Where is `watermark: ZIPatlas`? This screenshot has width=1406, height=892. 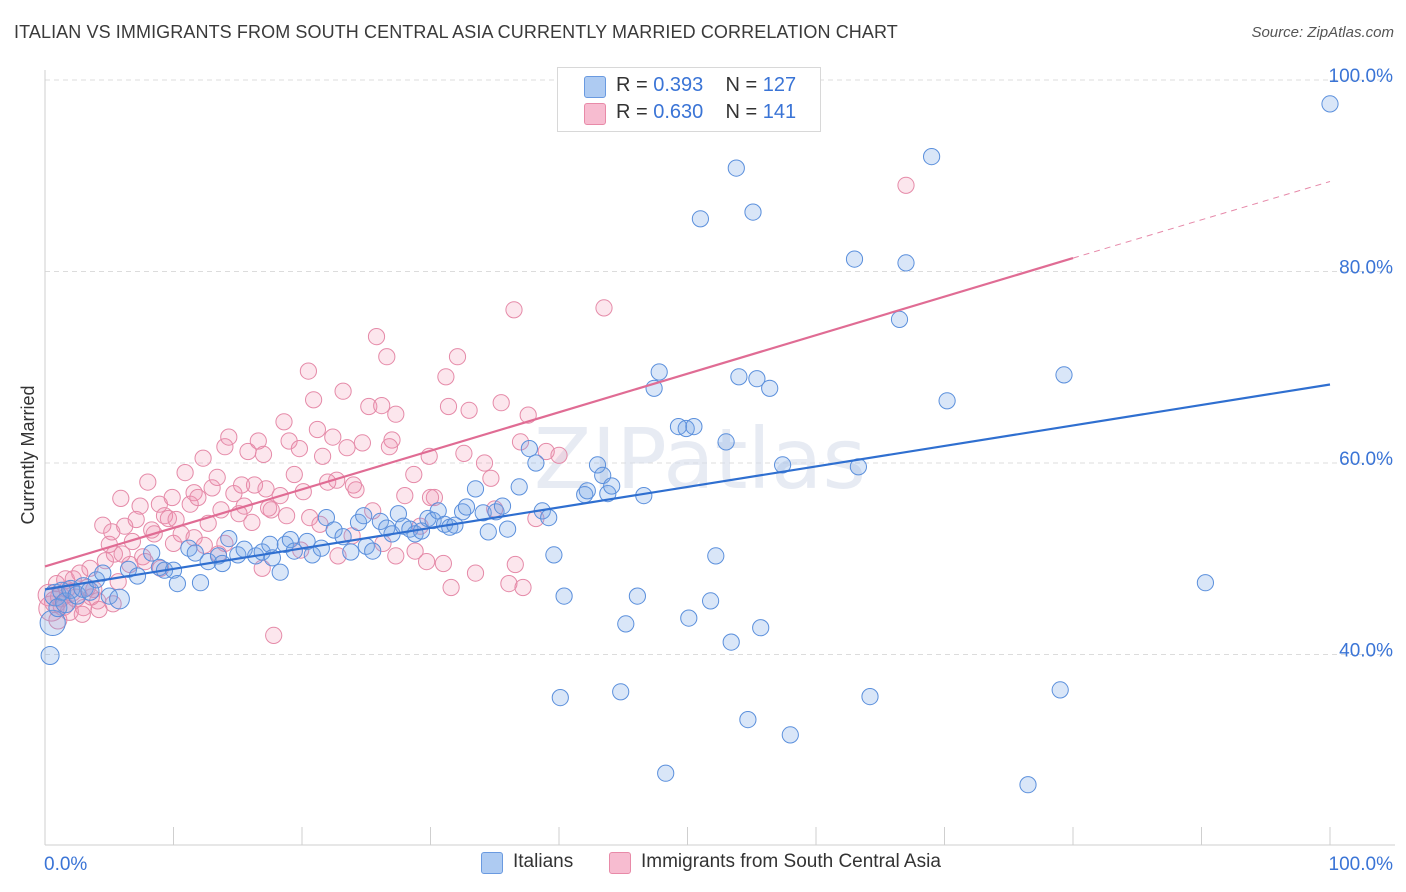 watermark: ZIPatlas is located at coordinates (700, 459).